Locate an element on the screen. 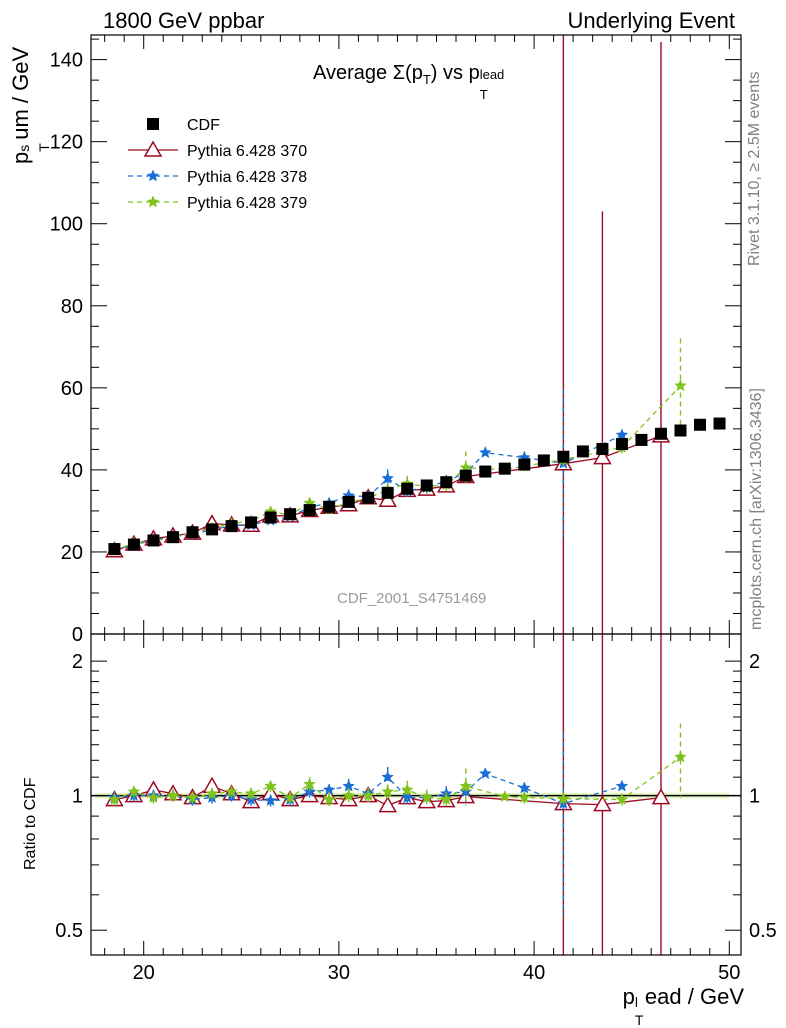 The width and height of the screenshot is (786, 1028). x-tick-label: 20 is located at coordinates (144, 973).